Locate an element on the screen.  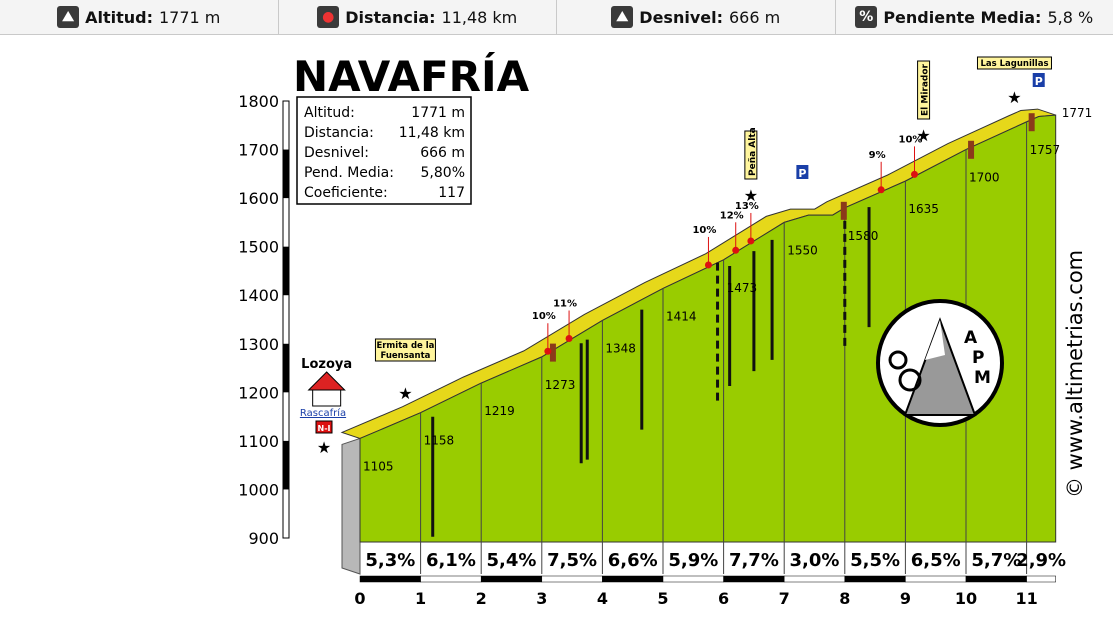
info-box-label: Desnivel: is located at coordinates (336, 153).